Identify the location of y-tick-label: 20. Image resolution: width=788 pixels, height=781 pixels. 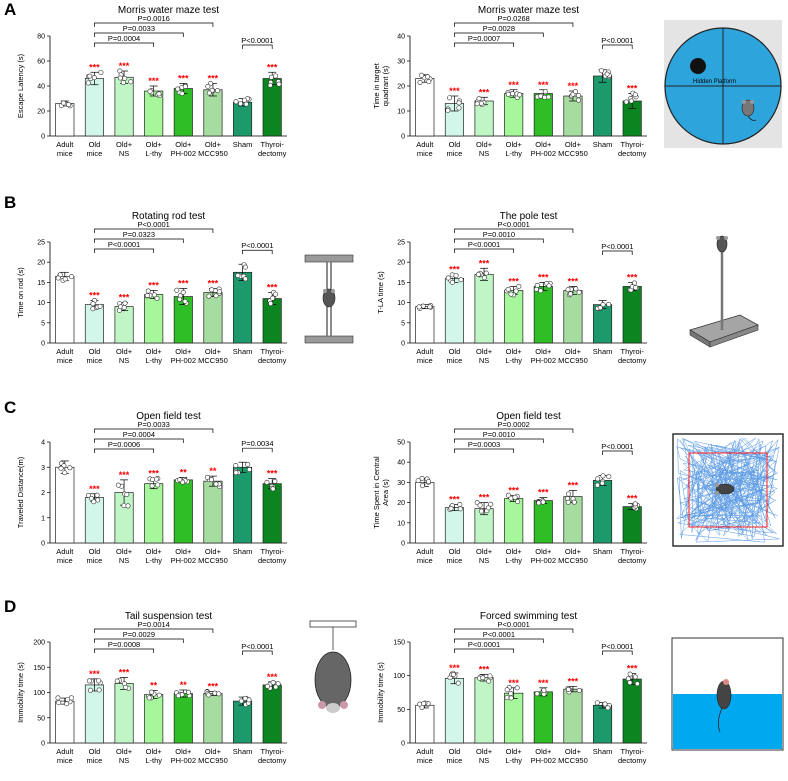
(401, 263).